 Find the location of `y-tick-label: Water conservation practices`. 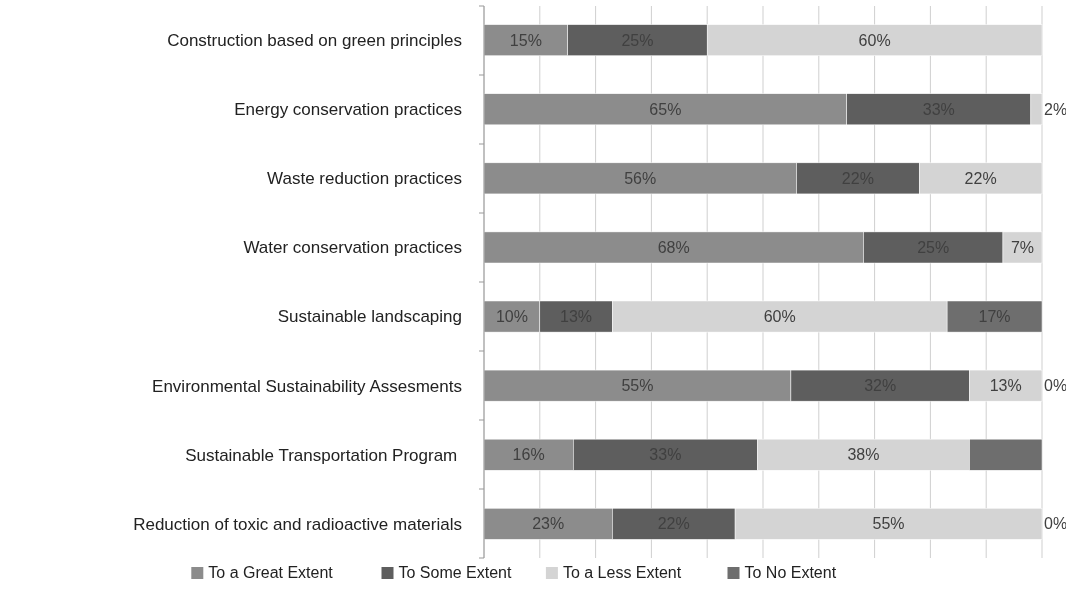

y-tick-label: Water conservation practices is located at coordinates (352, 248).